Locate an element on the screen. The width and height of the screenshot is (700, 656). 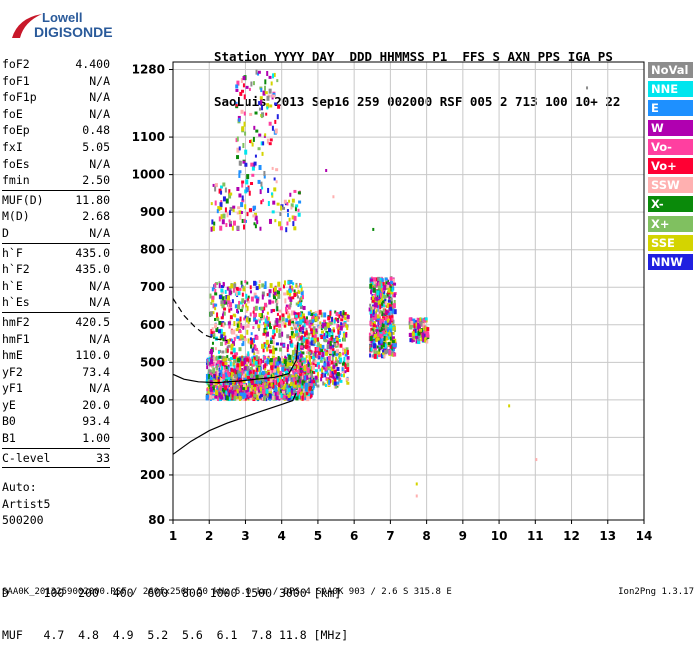
x-tick-label: 13 is located at coordinates (607, 536).